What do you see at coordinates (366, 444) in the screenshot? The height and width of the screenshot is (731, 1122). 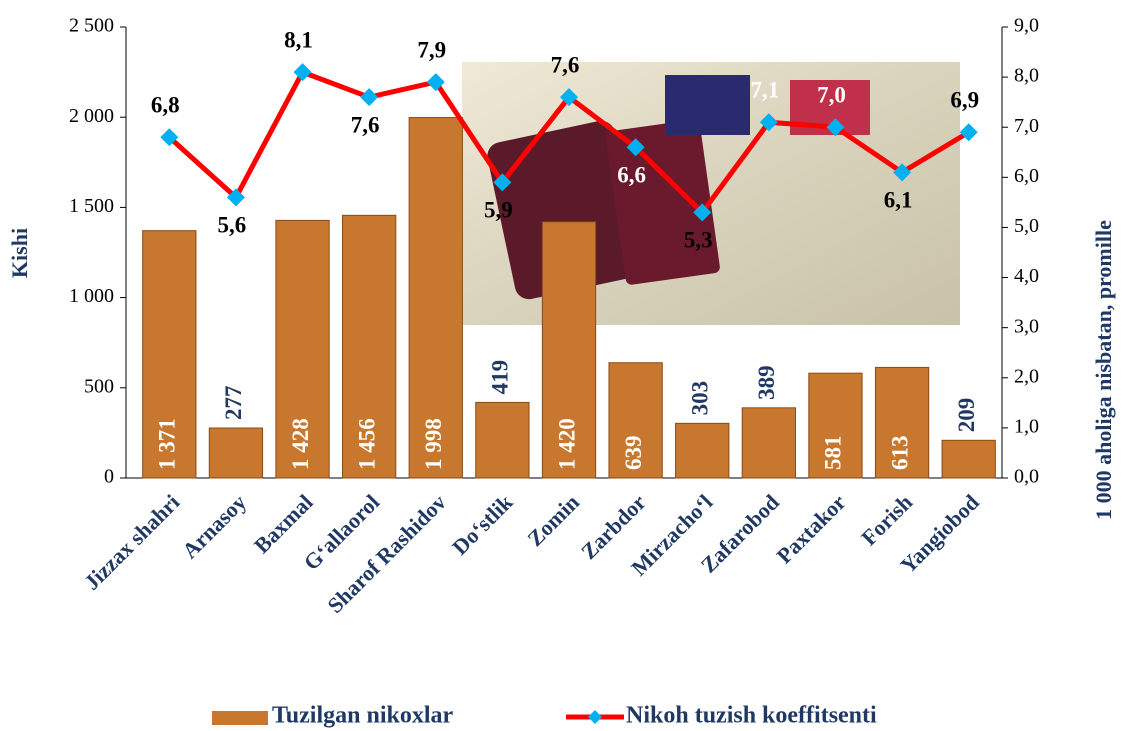 I see `bar-value-label: 1 456` at bounding box center [366, 444].